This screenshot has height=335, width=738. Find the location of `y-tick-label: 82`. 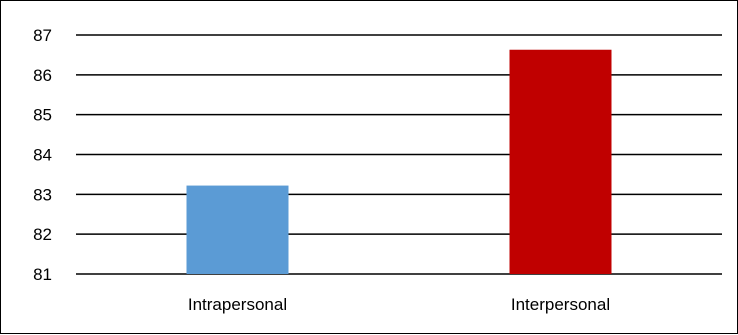

y-tick-label: 82 is located at coordinates (42, 234).